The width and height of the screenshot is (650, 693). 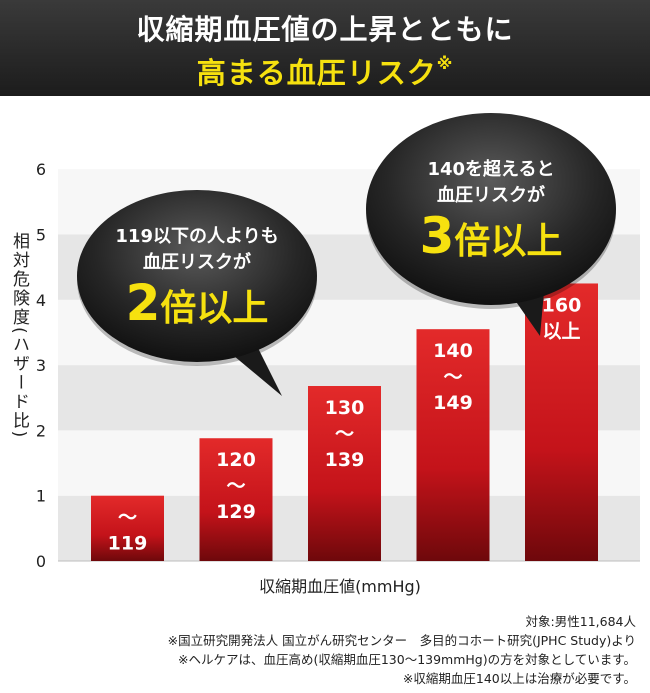 I want to click on bar-2: 120 〜 129, so click(x=236, y=499).